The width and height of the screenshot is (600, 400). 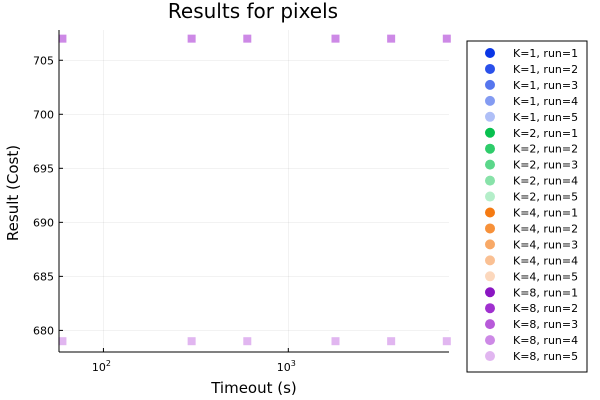 I want to click on legend-label: K=4, run=1, so click(x=545, y=213).